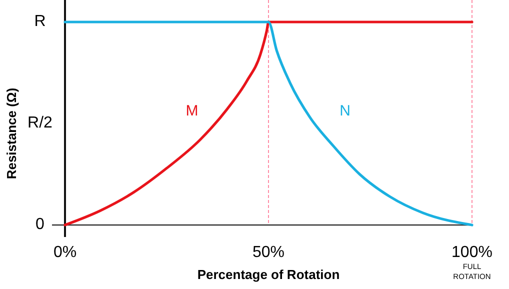 Image resolution: width=509 pixels, height=289 pixels. Describe the element at coordinates (40, 21) in the screenshot. I see `text: R` at that location.